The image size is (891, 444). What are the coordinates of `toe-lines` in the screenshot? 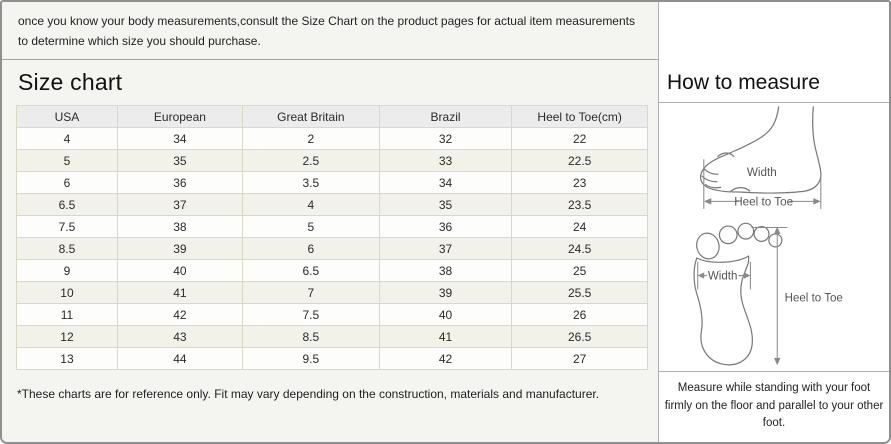 It's located at (711, 178).